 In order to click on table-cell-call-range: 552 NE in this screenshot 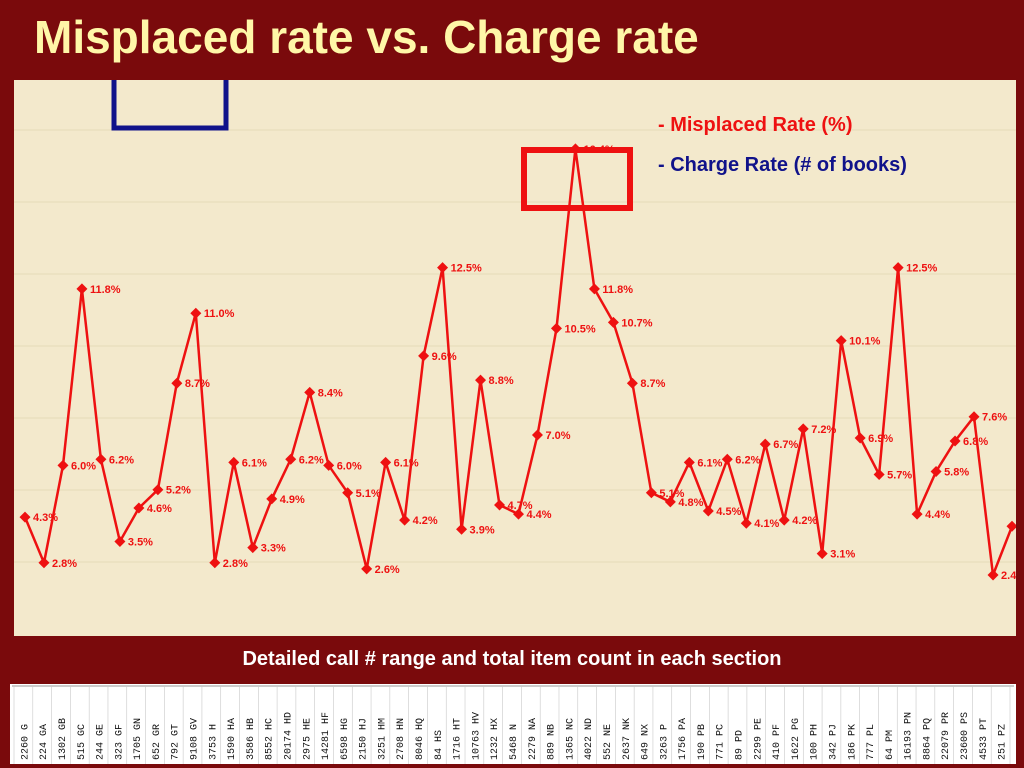, I will do `click(608, 742)`.